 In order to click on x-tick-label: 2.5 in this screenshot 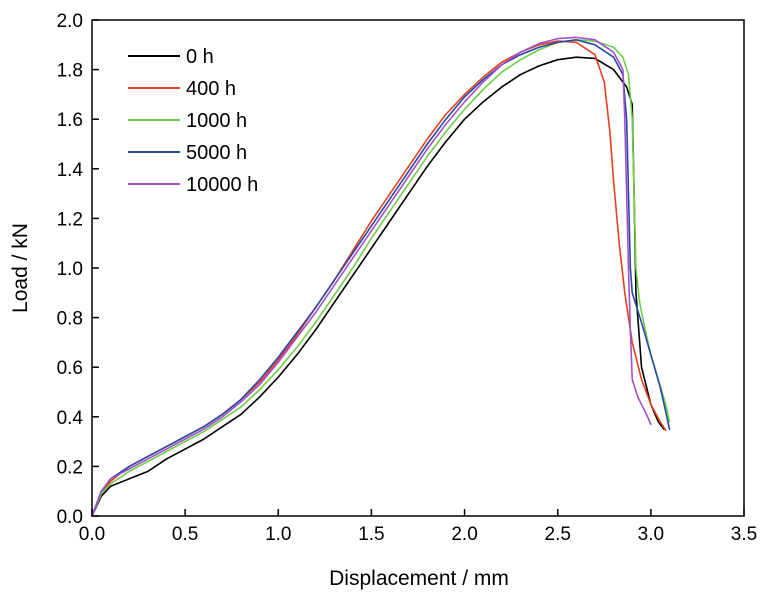, I will do `click(558, 534)`.